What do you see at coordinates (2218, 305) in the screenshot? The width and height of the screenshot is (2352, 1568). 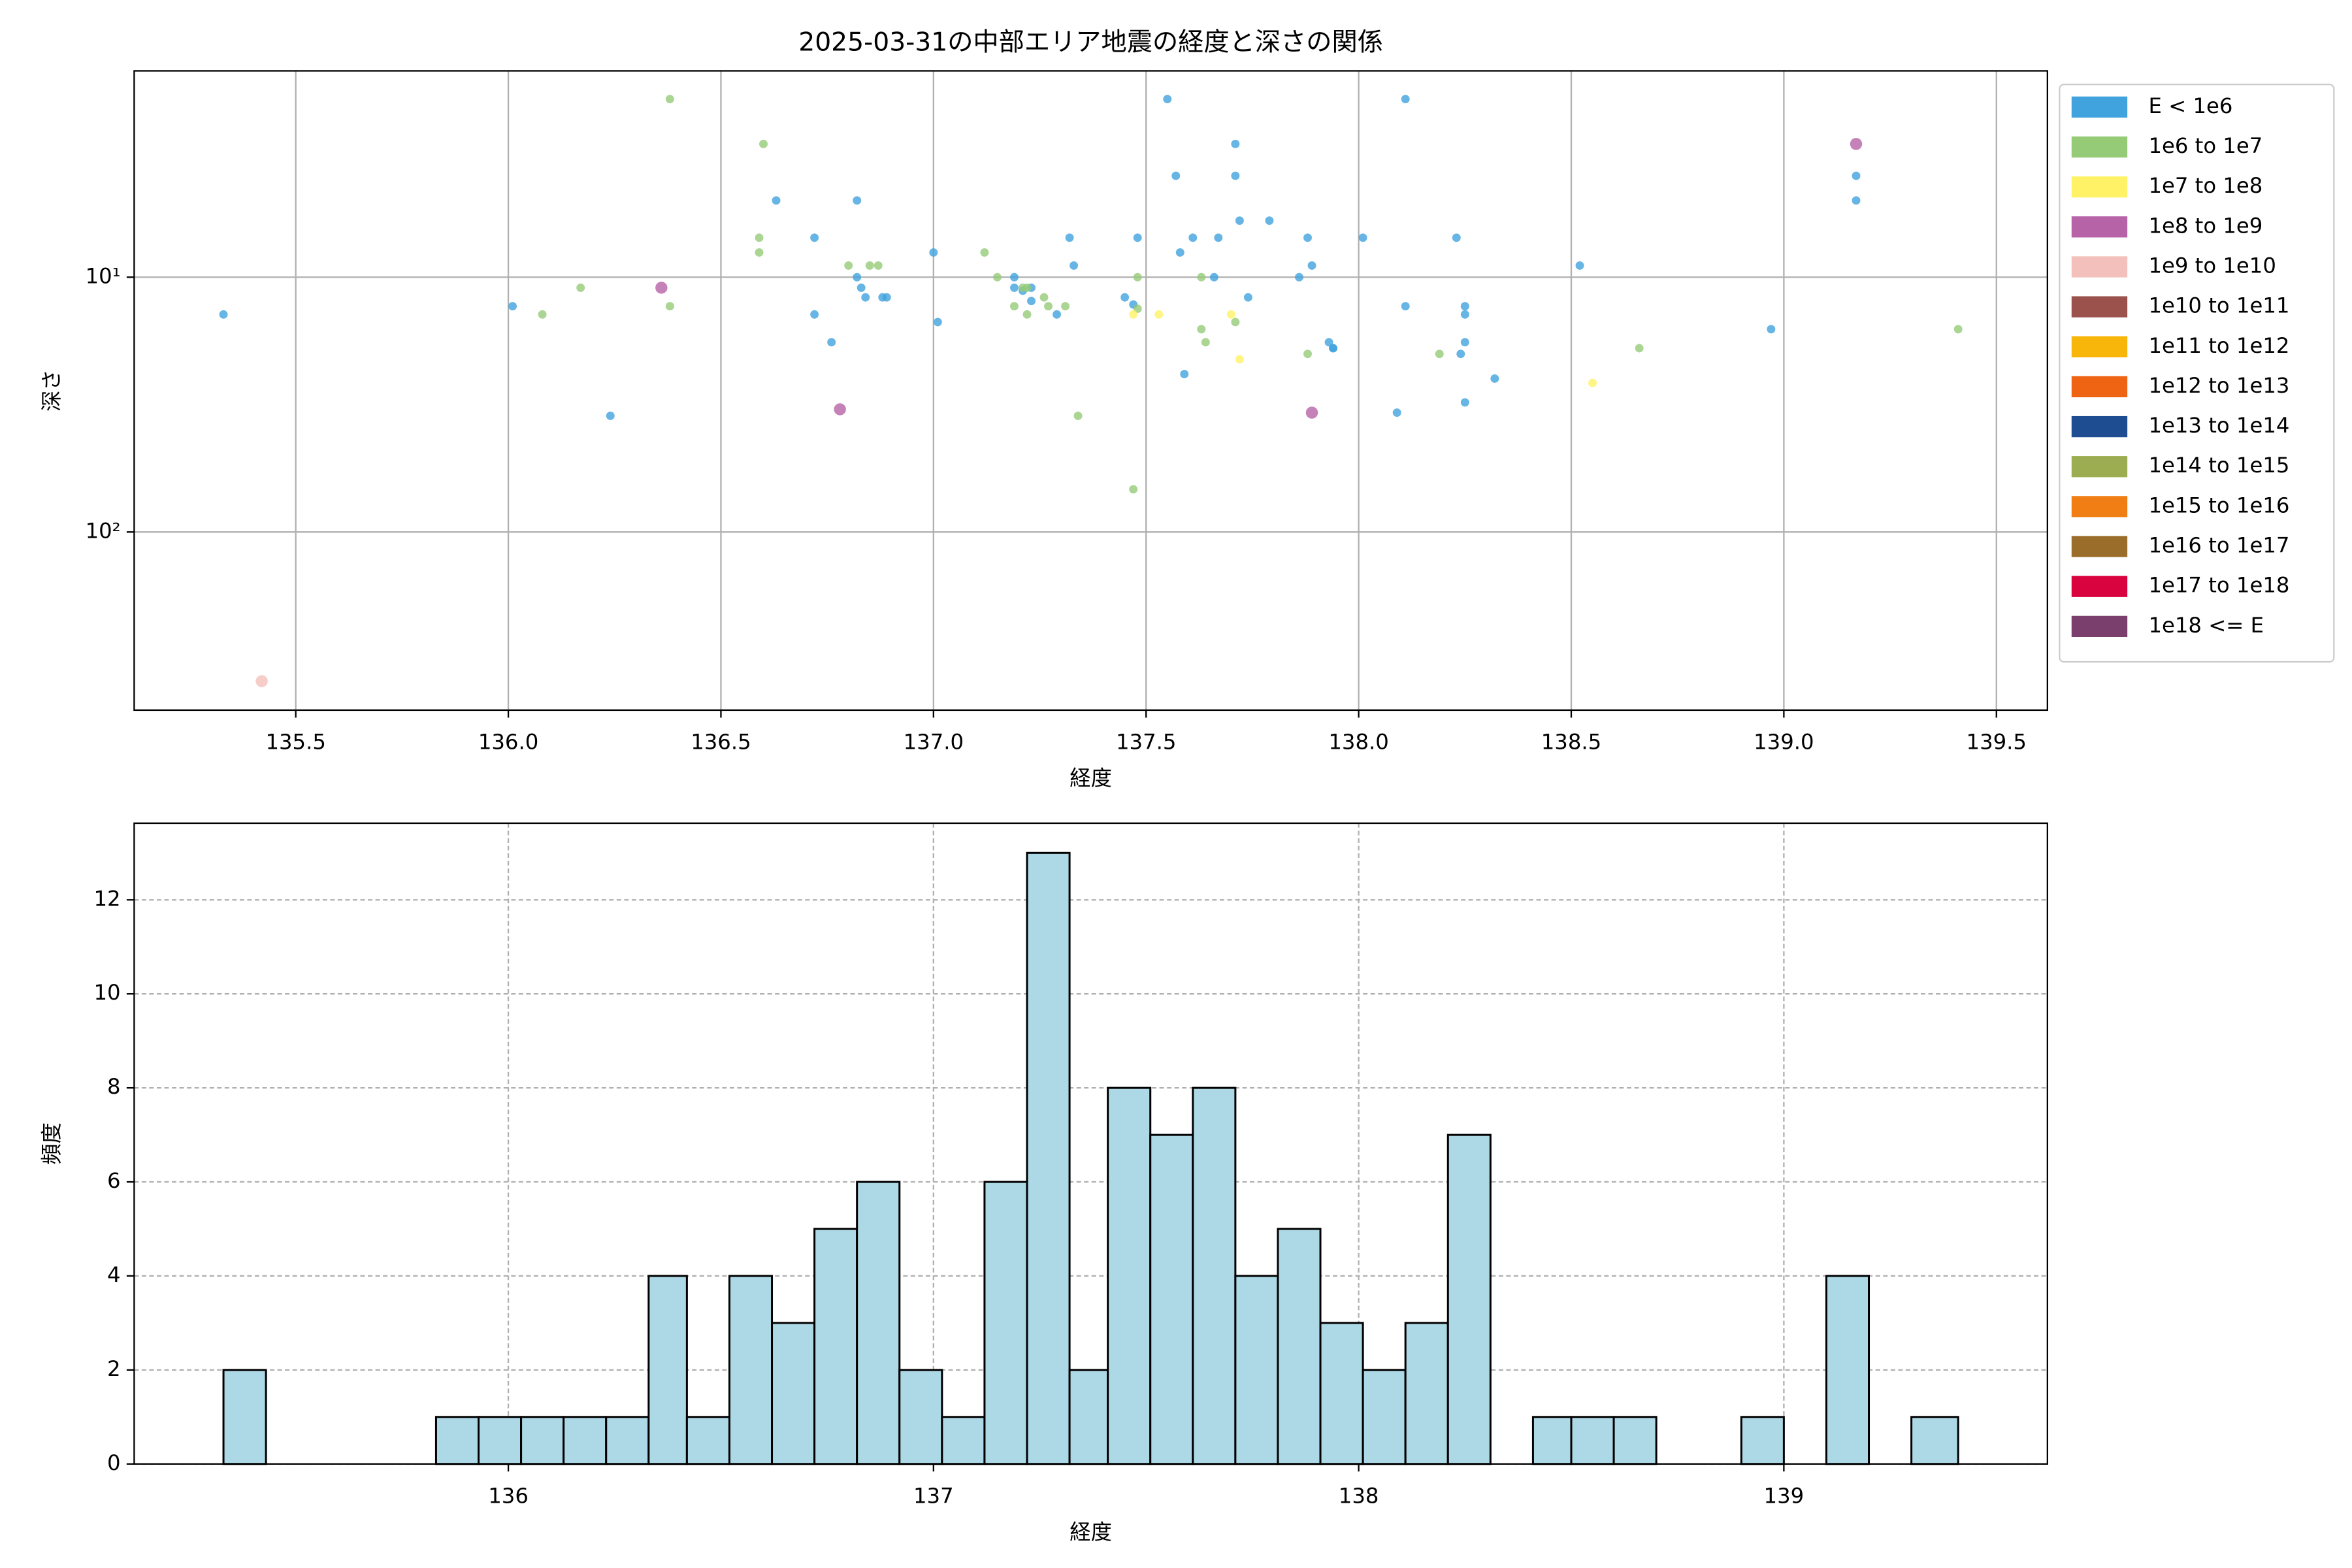 I see `legend-label: 1e10 to 1e11` at bounding box center [2218, 305].